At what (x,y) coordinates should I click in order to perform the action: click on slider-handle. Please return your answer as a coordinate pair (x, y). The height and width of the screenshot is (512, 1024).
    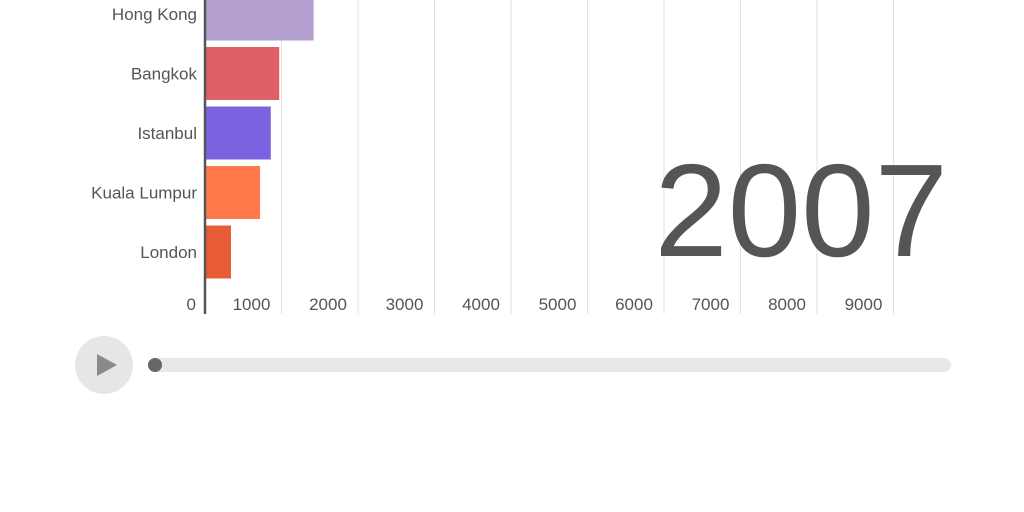
    Looking at the image, I should click on (155, 365).